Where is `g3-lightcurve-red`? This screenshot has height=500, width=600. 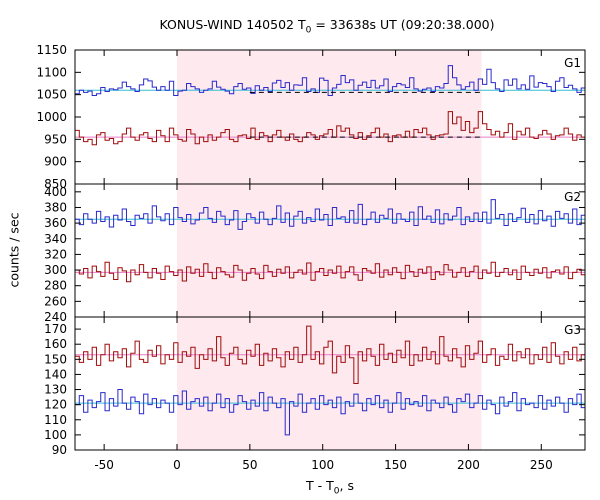 g3-lightcurve-red is located at coordinates (330, 354).